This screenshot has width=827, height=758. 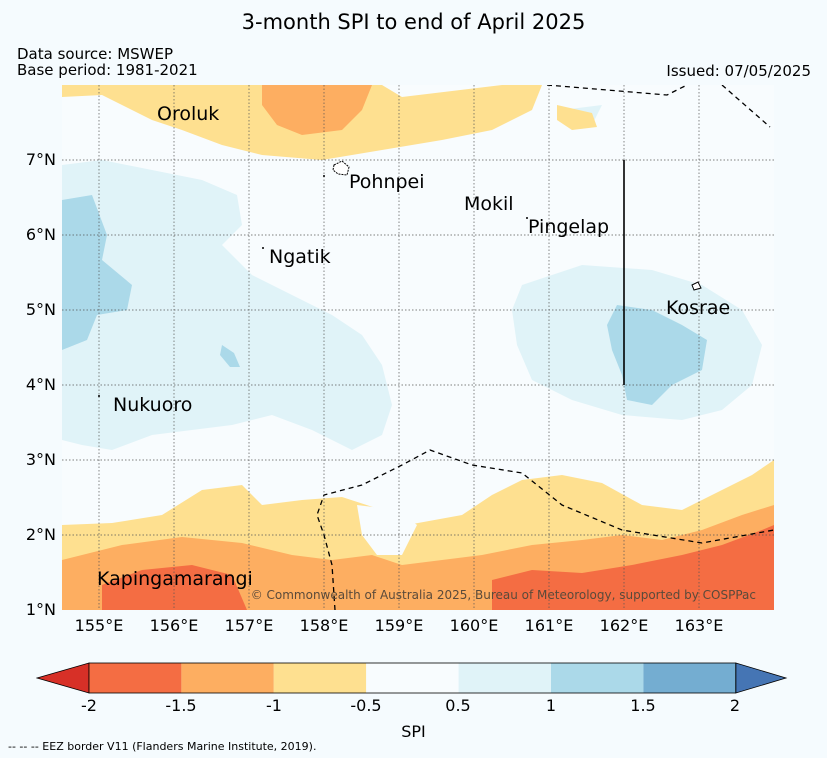 I want to click on lat-label-3n: 3°N, so click(x=40, y=459).